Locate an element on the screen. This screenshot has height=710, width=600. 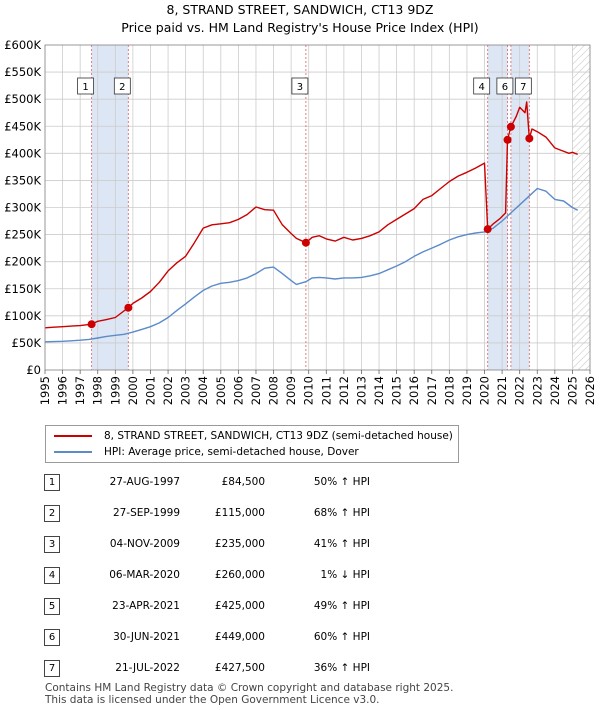
row-hpi: 41% ↑ HPI is located at coordinates (341, 544).